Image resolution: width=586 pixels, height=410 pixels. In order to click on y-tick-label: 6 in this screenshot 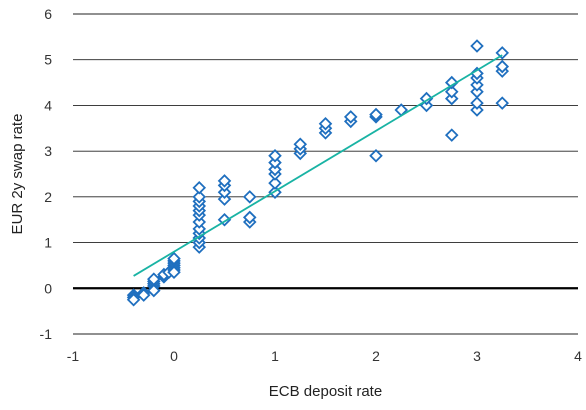, I will do `click(48, 14)`.